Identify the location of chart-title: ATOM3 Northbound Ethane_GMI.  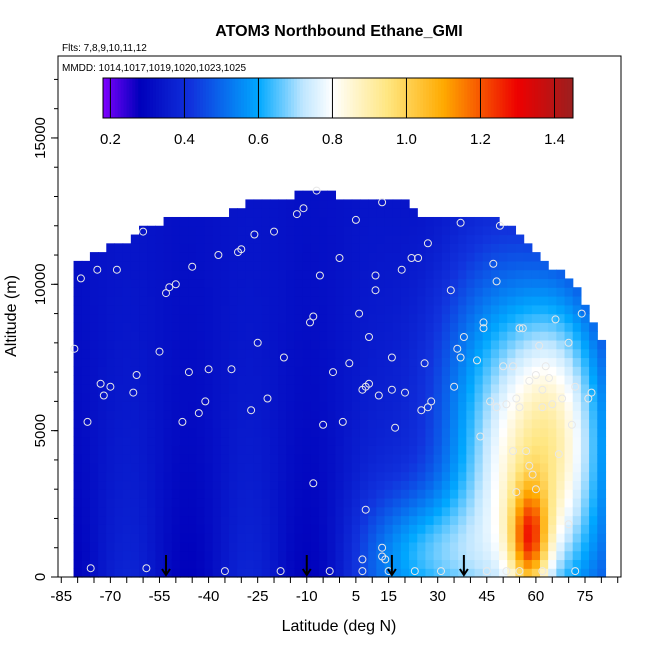
(338, 31).